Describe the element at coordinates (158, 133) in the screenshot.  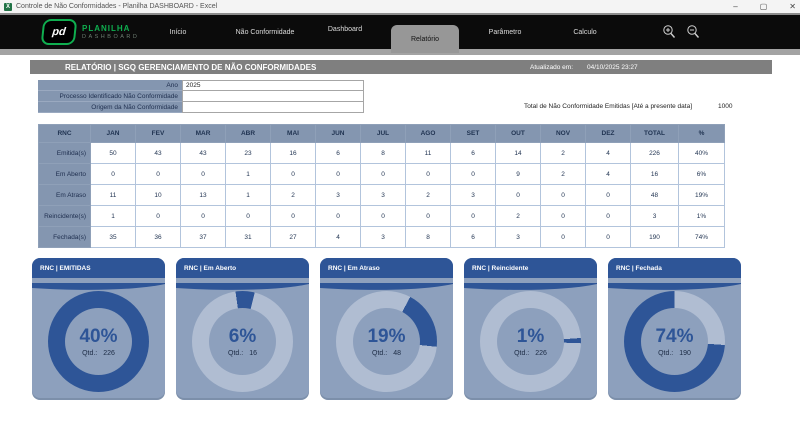
I see `column-header: FEV` at that location.